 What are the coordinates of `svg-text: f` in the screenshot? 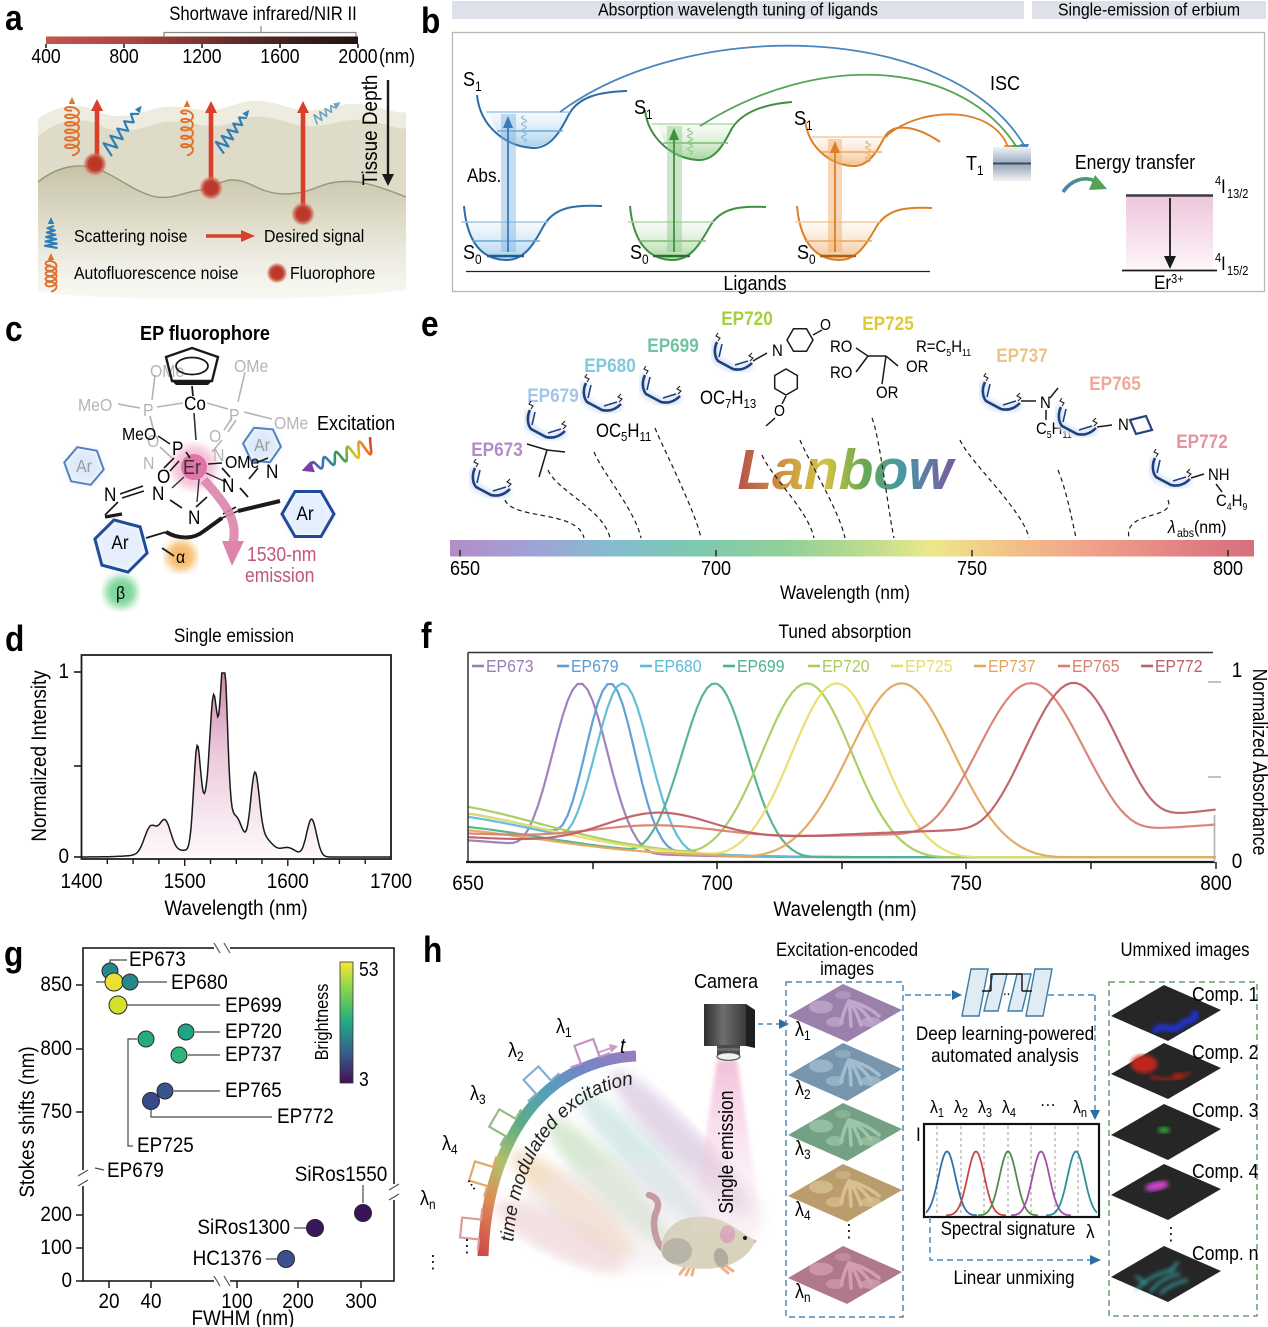 It's located at (426, 636).